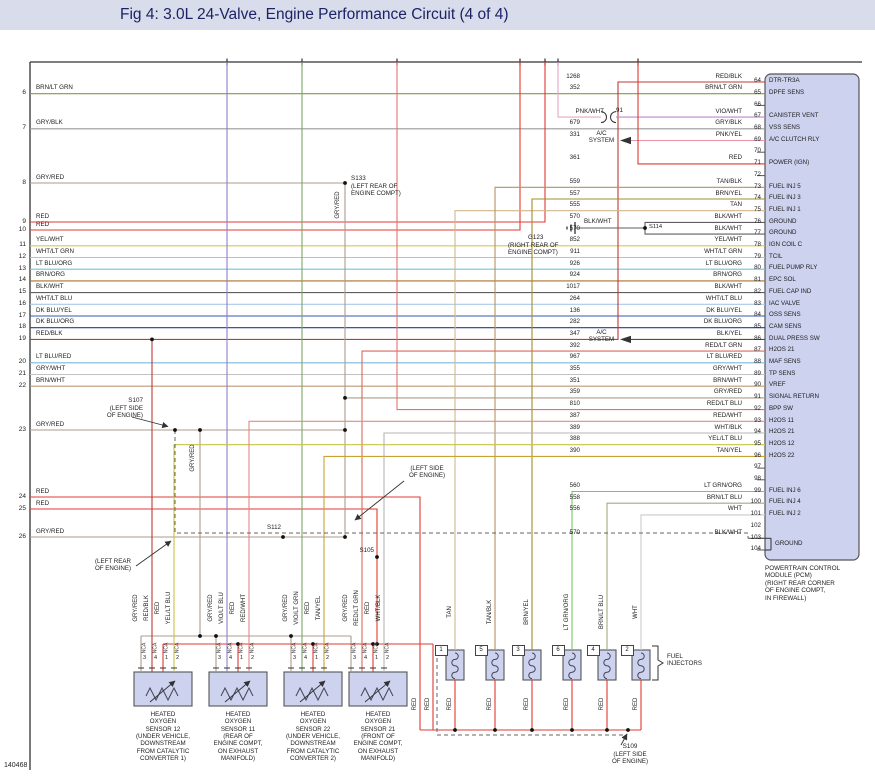 This screenshot has height=781, width=875. I want to click on pcm-circuit-number: 390, so click(574, 450).